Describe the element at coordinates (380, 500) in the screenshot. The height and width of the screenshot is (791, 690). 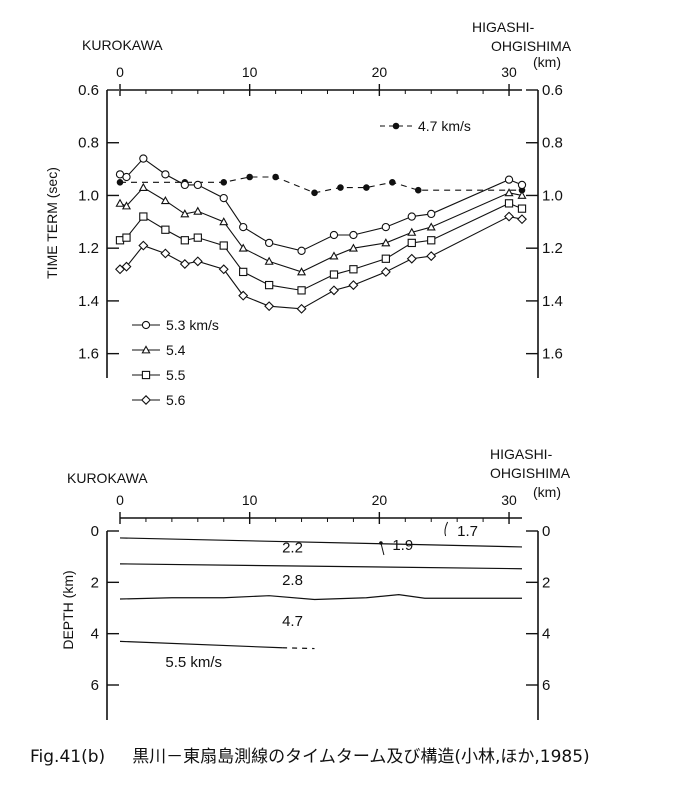
I see `bottom-x-tick-label: 20` at that location.